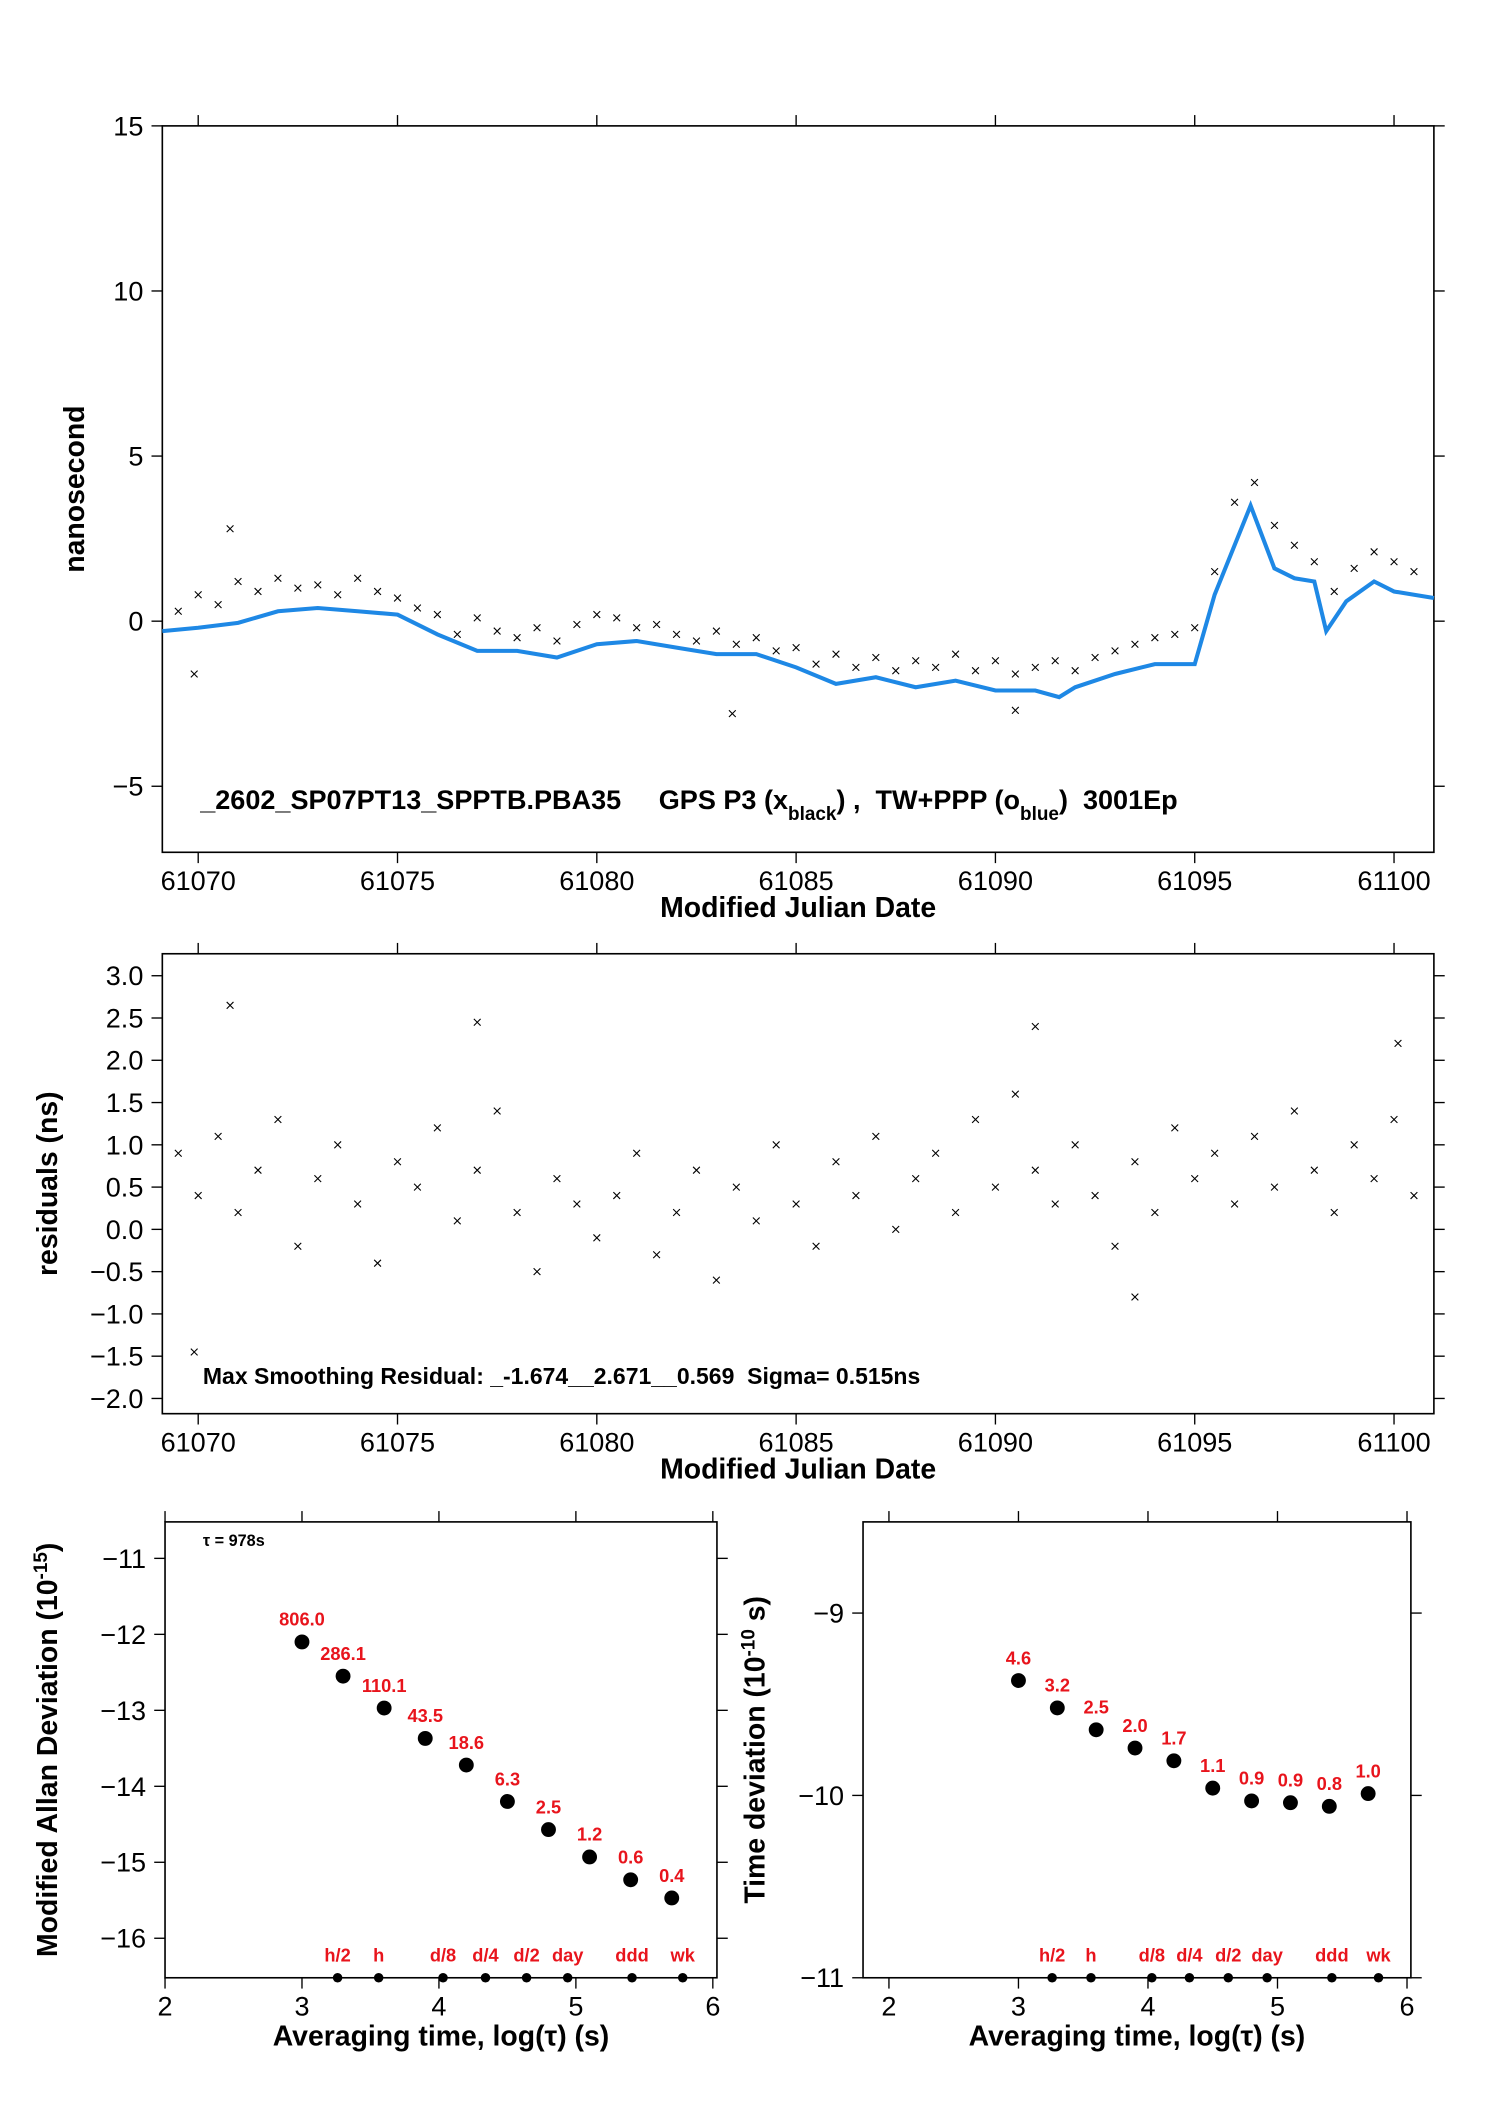 The image size is (1488, 2105). I want to click on y-axis-label-part: -10, so click(748, 1642).